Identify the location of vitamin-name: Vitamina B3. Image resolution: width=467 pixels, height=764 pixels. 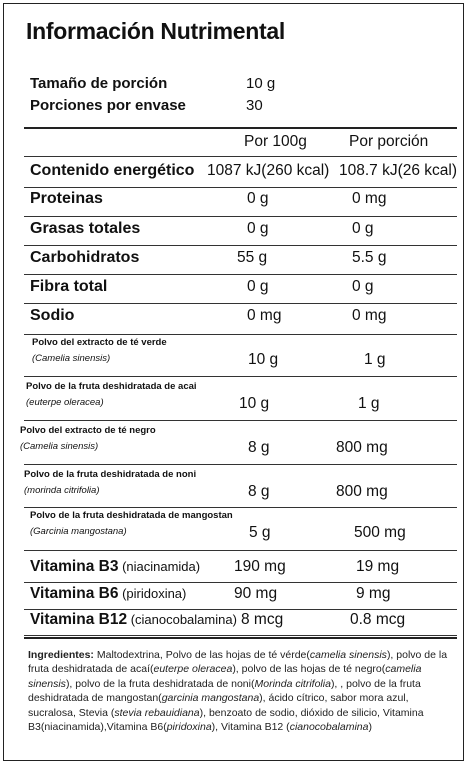
(74, 566).